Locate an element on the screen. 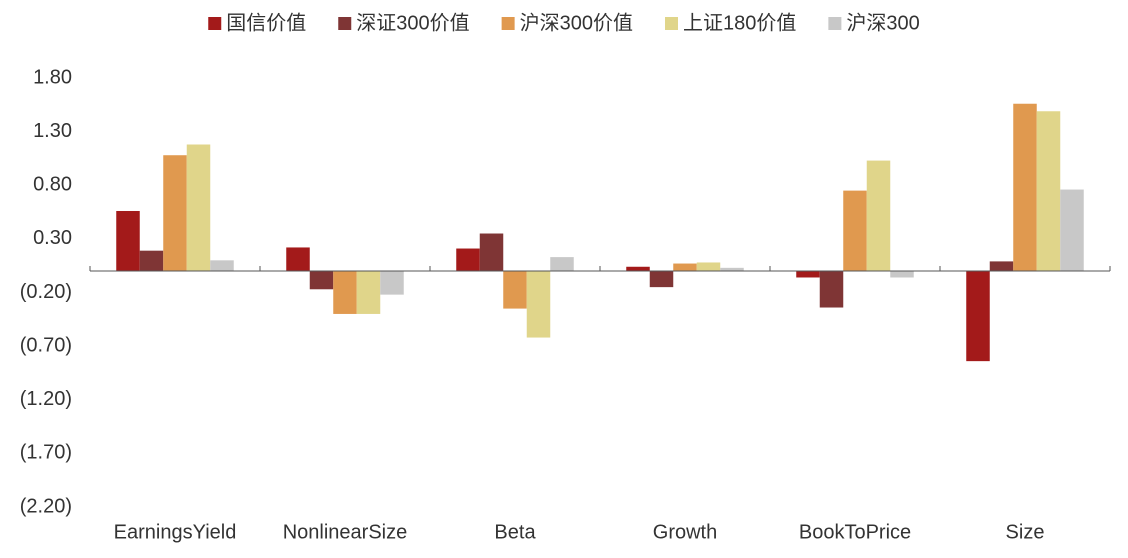  legend-label: 沪深300价值 is located at coordinates (576, 22).